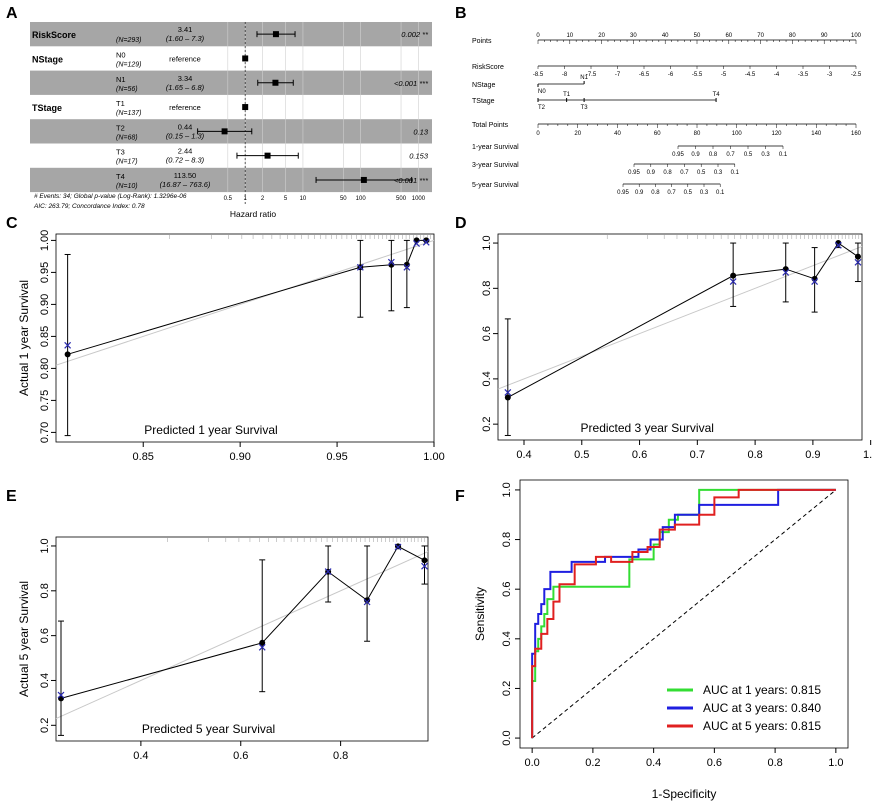  I want to click on forest-level: T3, so click(120, 152).